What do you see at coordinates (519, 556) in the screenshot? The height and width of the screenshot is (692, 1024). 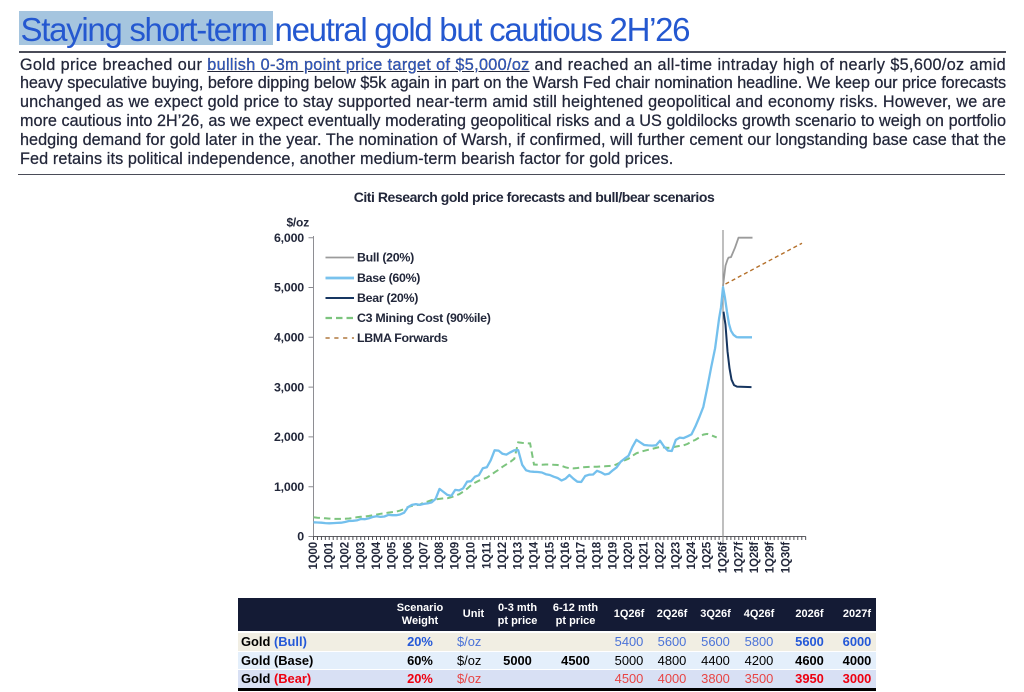 I see `svg-text: 1Q13` at bounding box center [519, 556].